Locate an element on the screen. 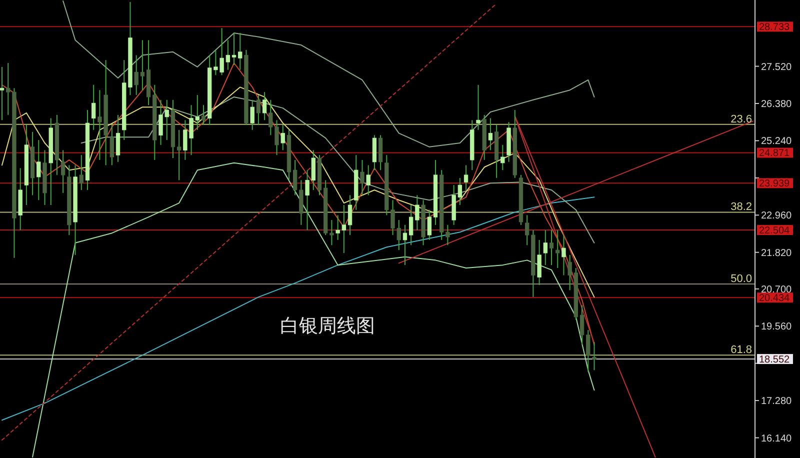 This screenshot has width=800, height=458. ref-line-label: 22.504 is located at coordinates (774, 231).